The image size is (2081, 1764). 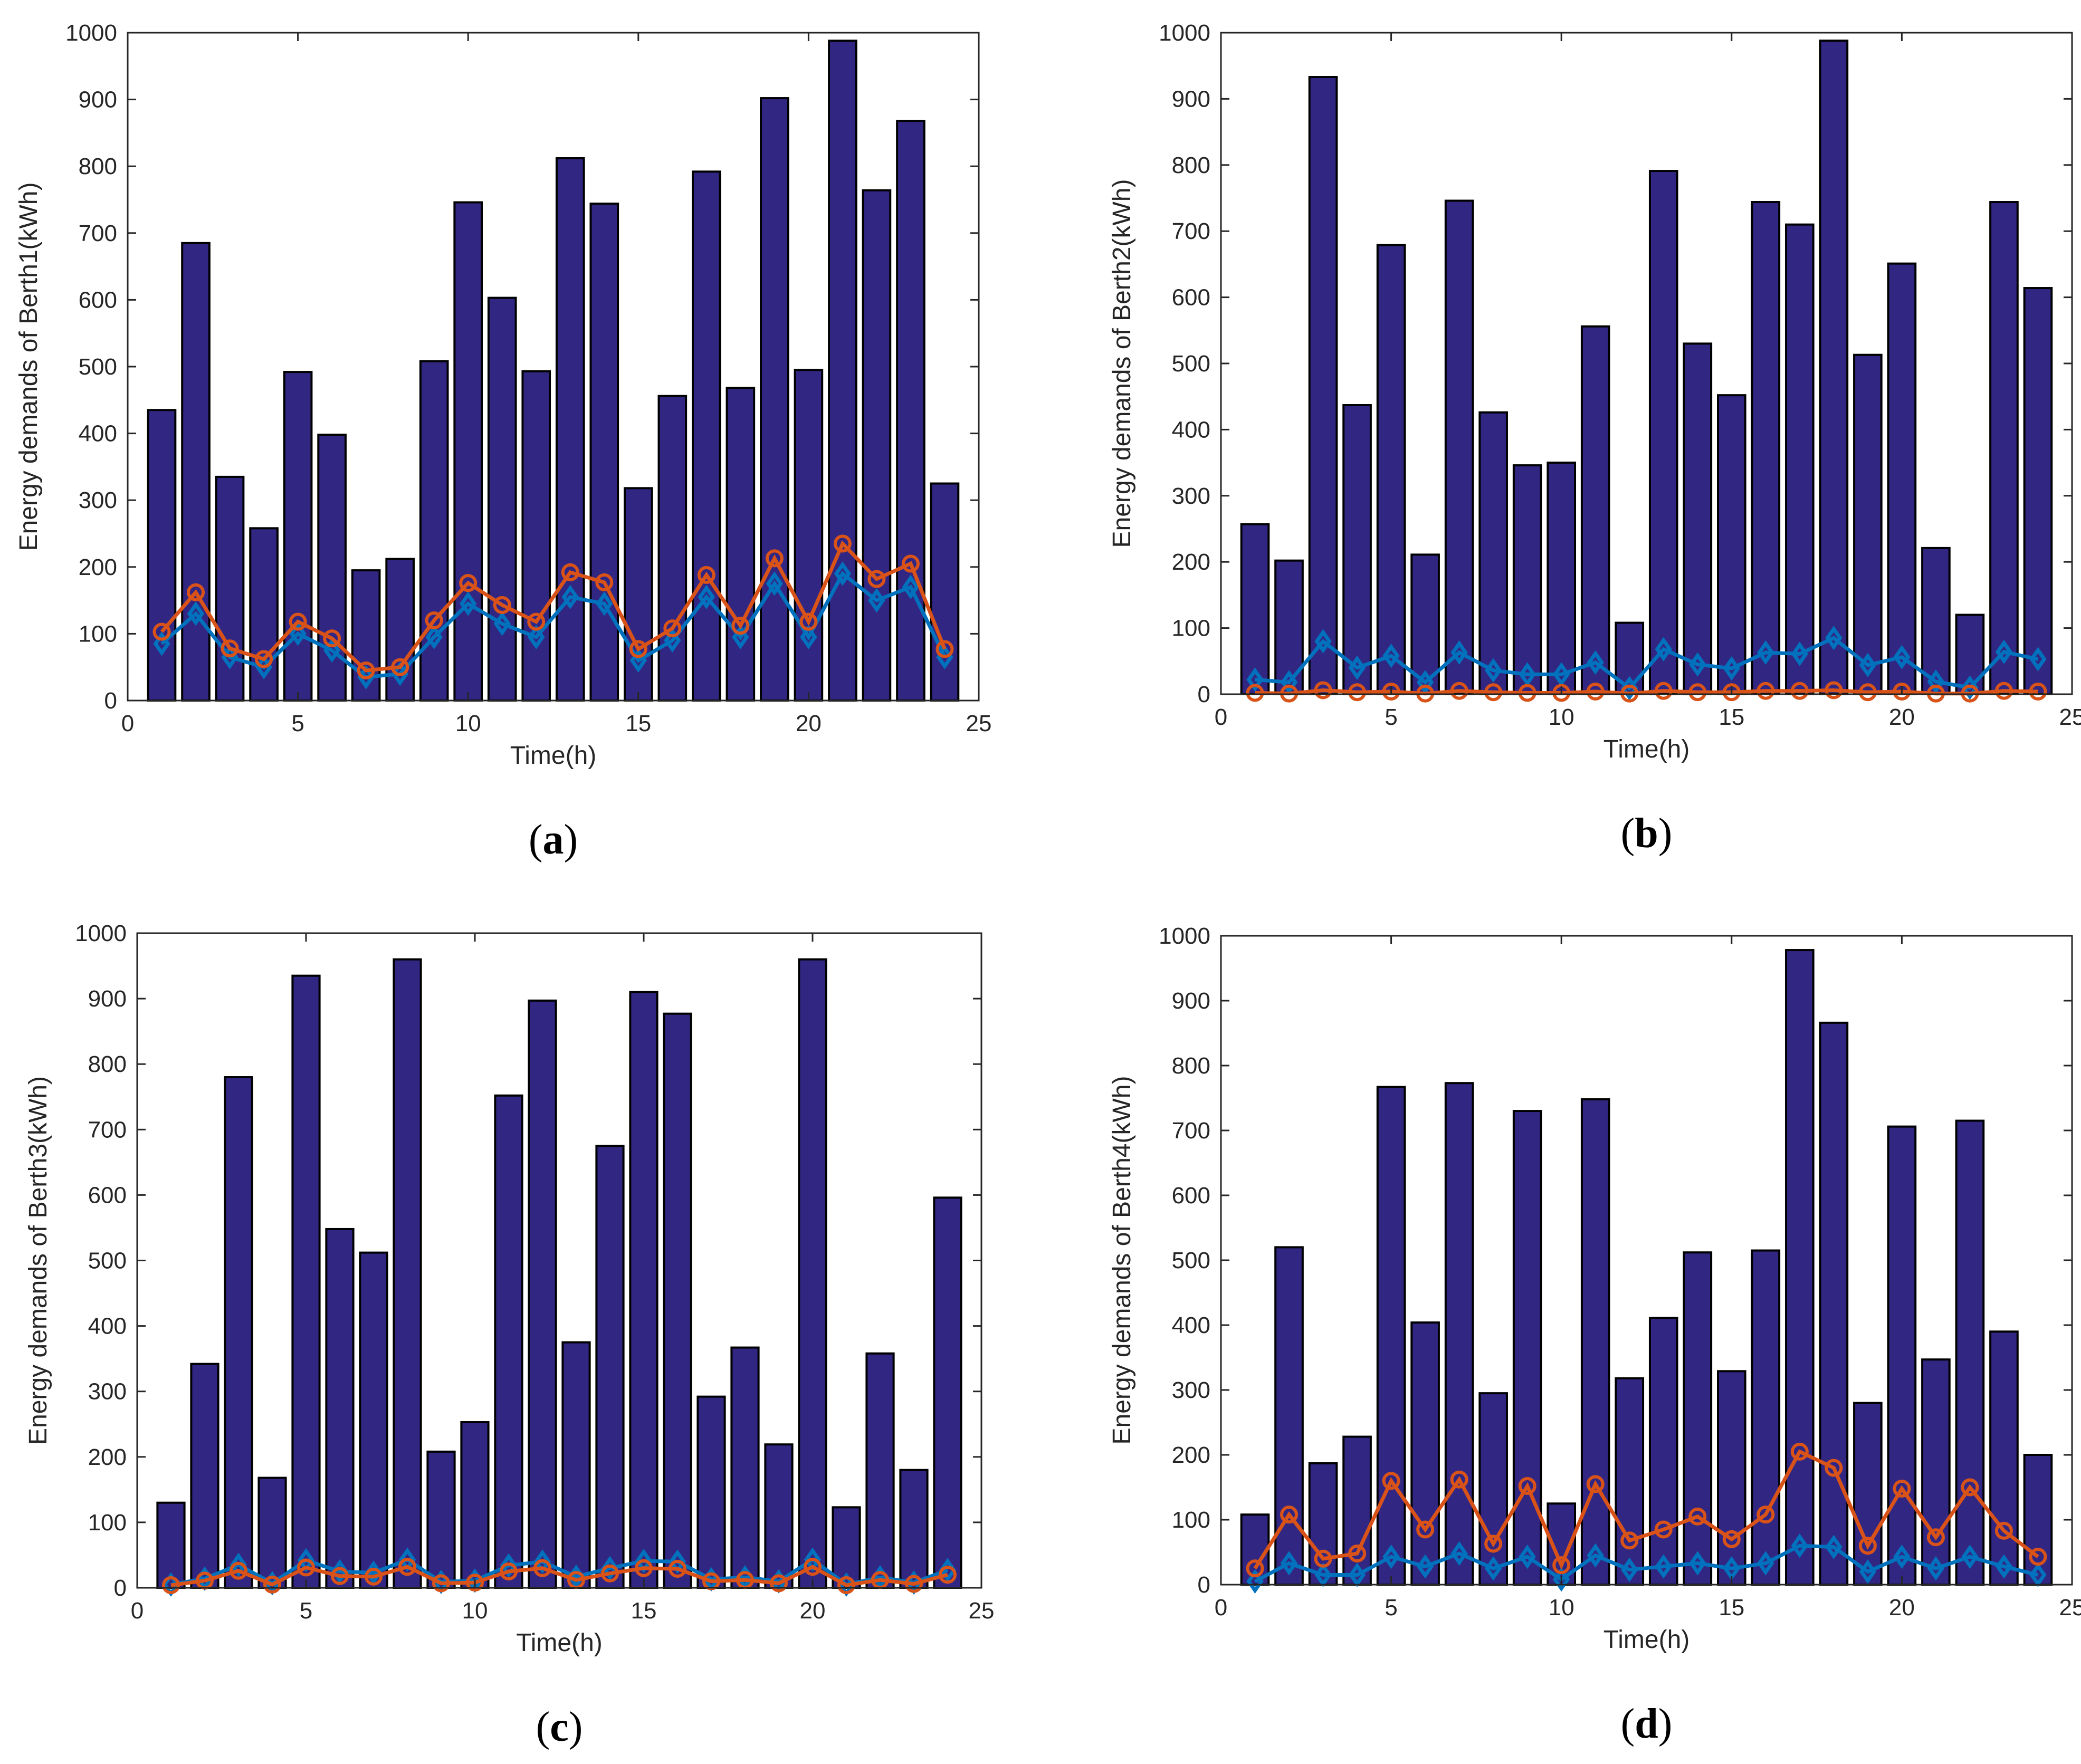 What do you see at coordinates (809, 723) in the screenshot?
I see `x-tick-label: 20` at bounding box center [809, 723].